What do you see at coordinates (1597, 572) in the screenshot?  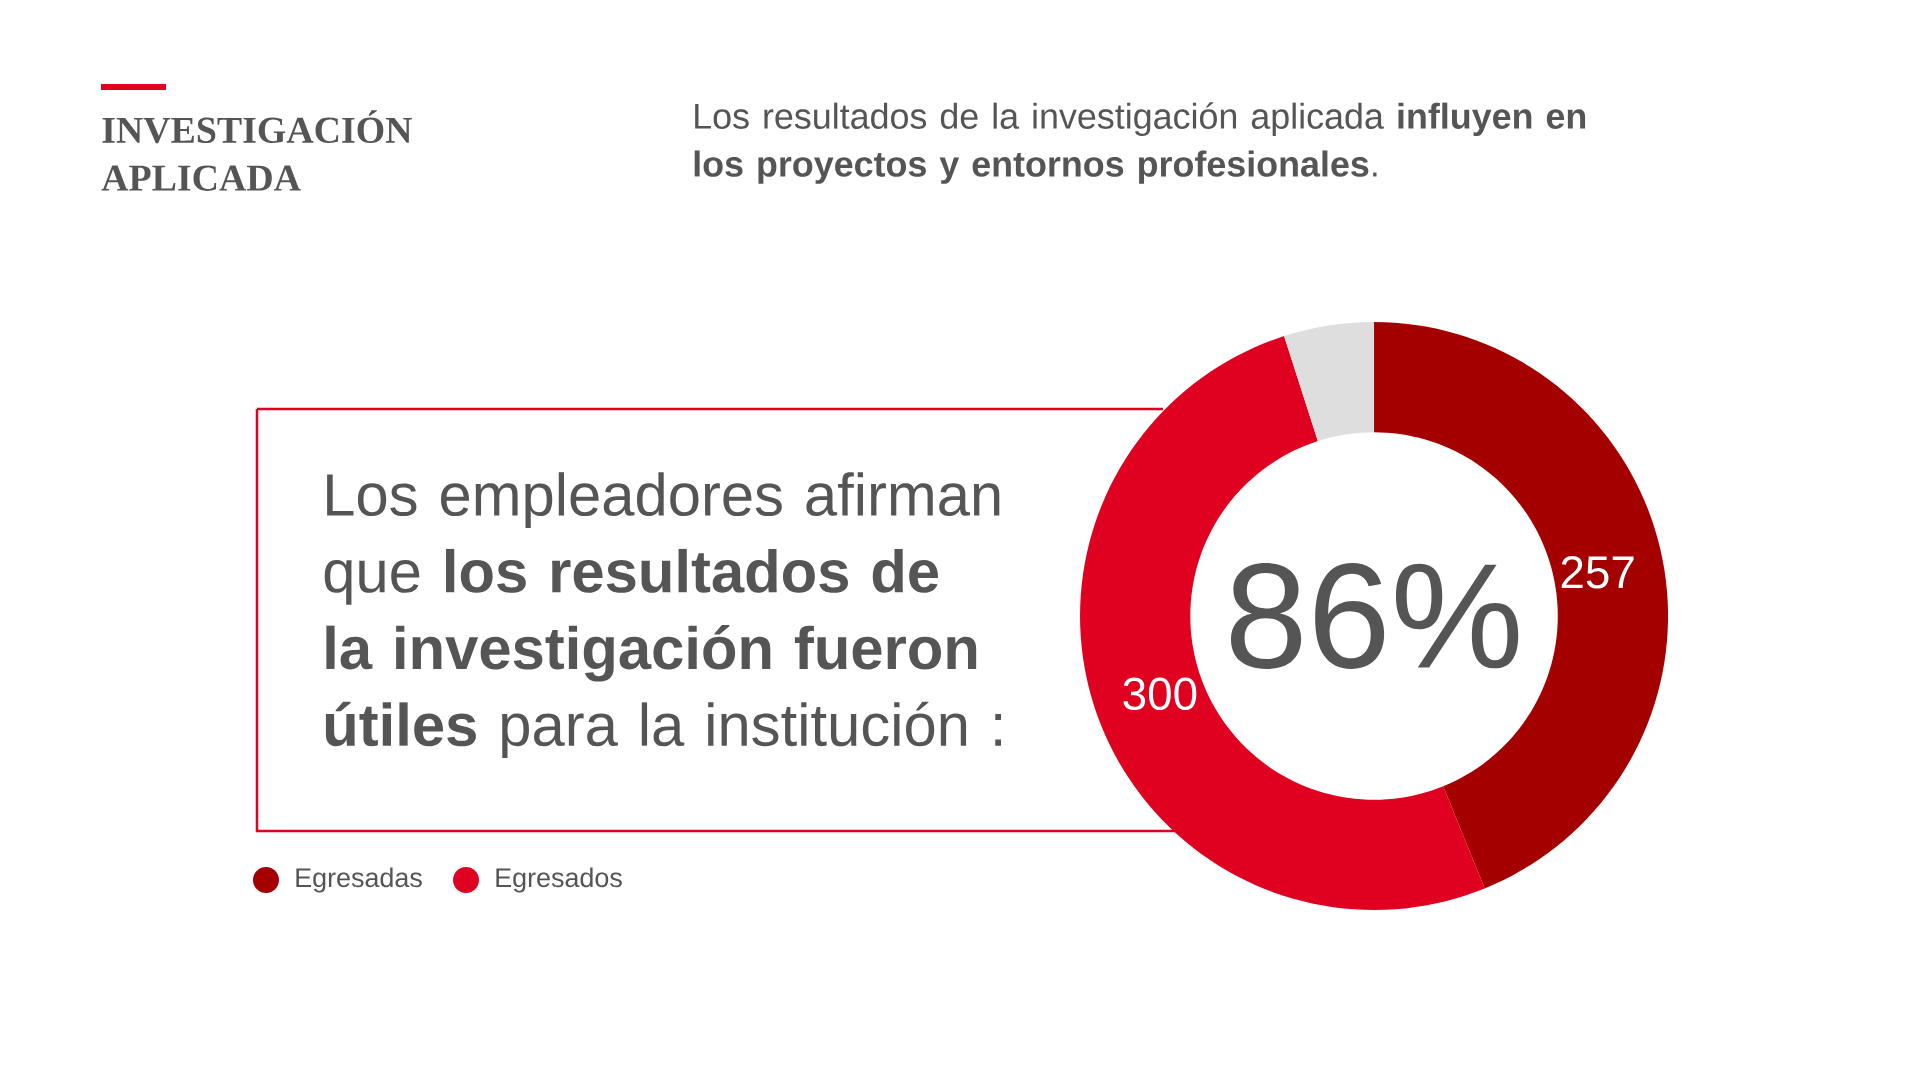 I see `data-label: 257` at bounding box center [1597, 572].